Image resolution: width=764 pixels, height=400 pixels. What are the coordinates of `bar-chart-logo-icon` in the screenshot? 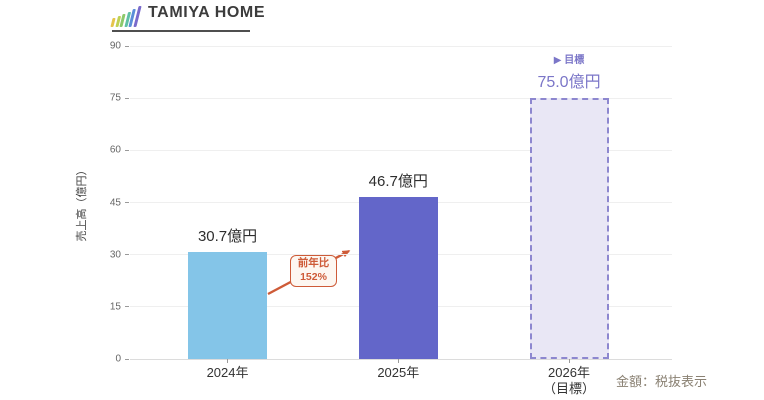 It's located at (126, 16).